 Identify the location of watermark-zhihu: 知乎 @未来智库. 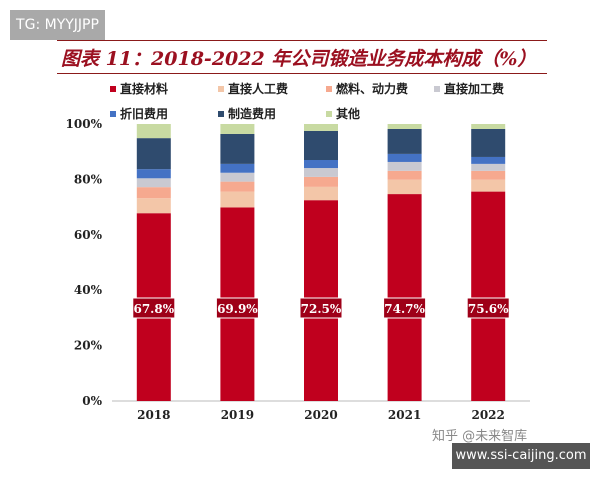
(480, 436).